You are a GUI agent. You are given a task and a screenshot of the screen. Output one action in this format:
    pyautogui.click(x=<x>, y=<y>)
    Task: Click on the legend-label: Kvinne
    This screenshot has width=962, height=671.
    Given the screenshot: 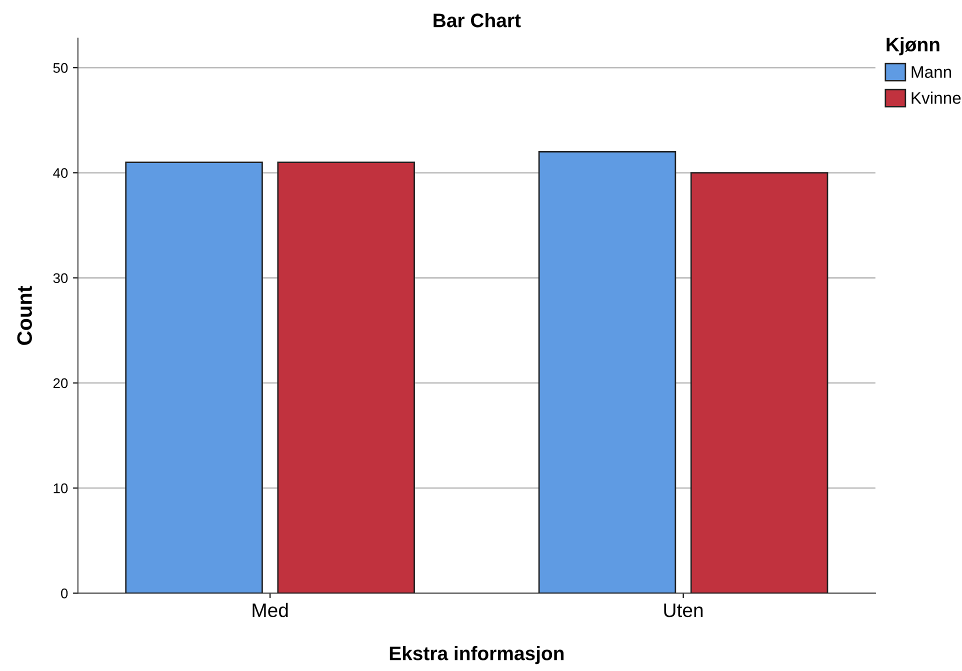 What is the action you would take?
    pyautogui.click(x=936, y=98)
    